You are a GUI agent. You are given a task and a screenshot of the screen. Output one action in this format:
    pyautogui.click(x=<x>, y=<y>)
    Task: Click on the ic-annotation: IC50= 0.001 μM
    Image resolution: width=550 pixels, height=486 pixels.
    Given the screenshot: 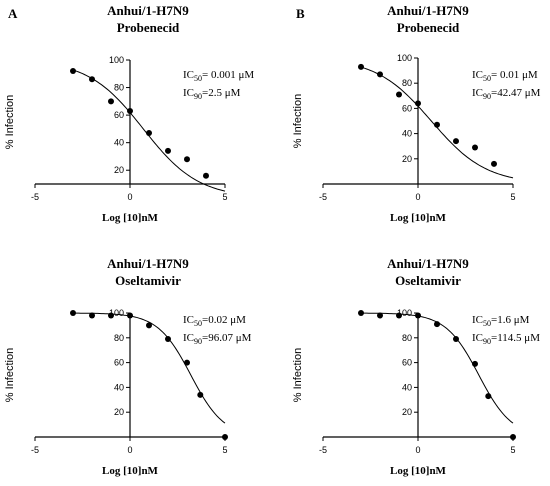 What is the action you would take?
    pyautogui.click(x=218, y=76)
    